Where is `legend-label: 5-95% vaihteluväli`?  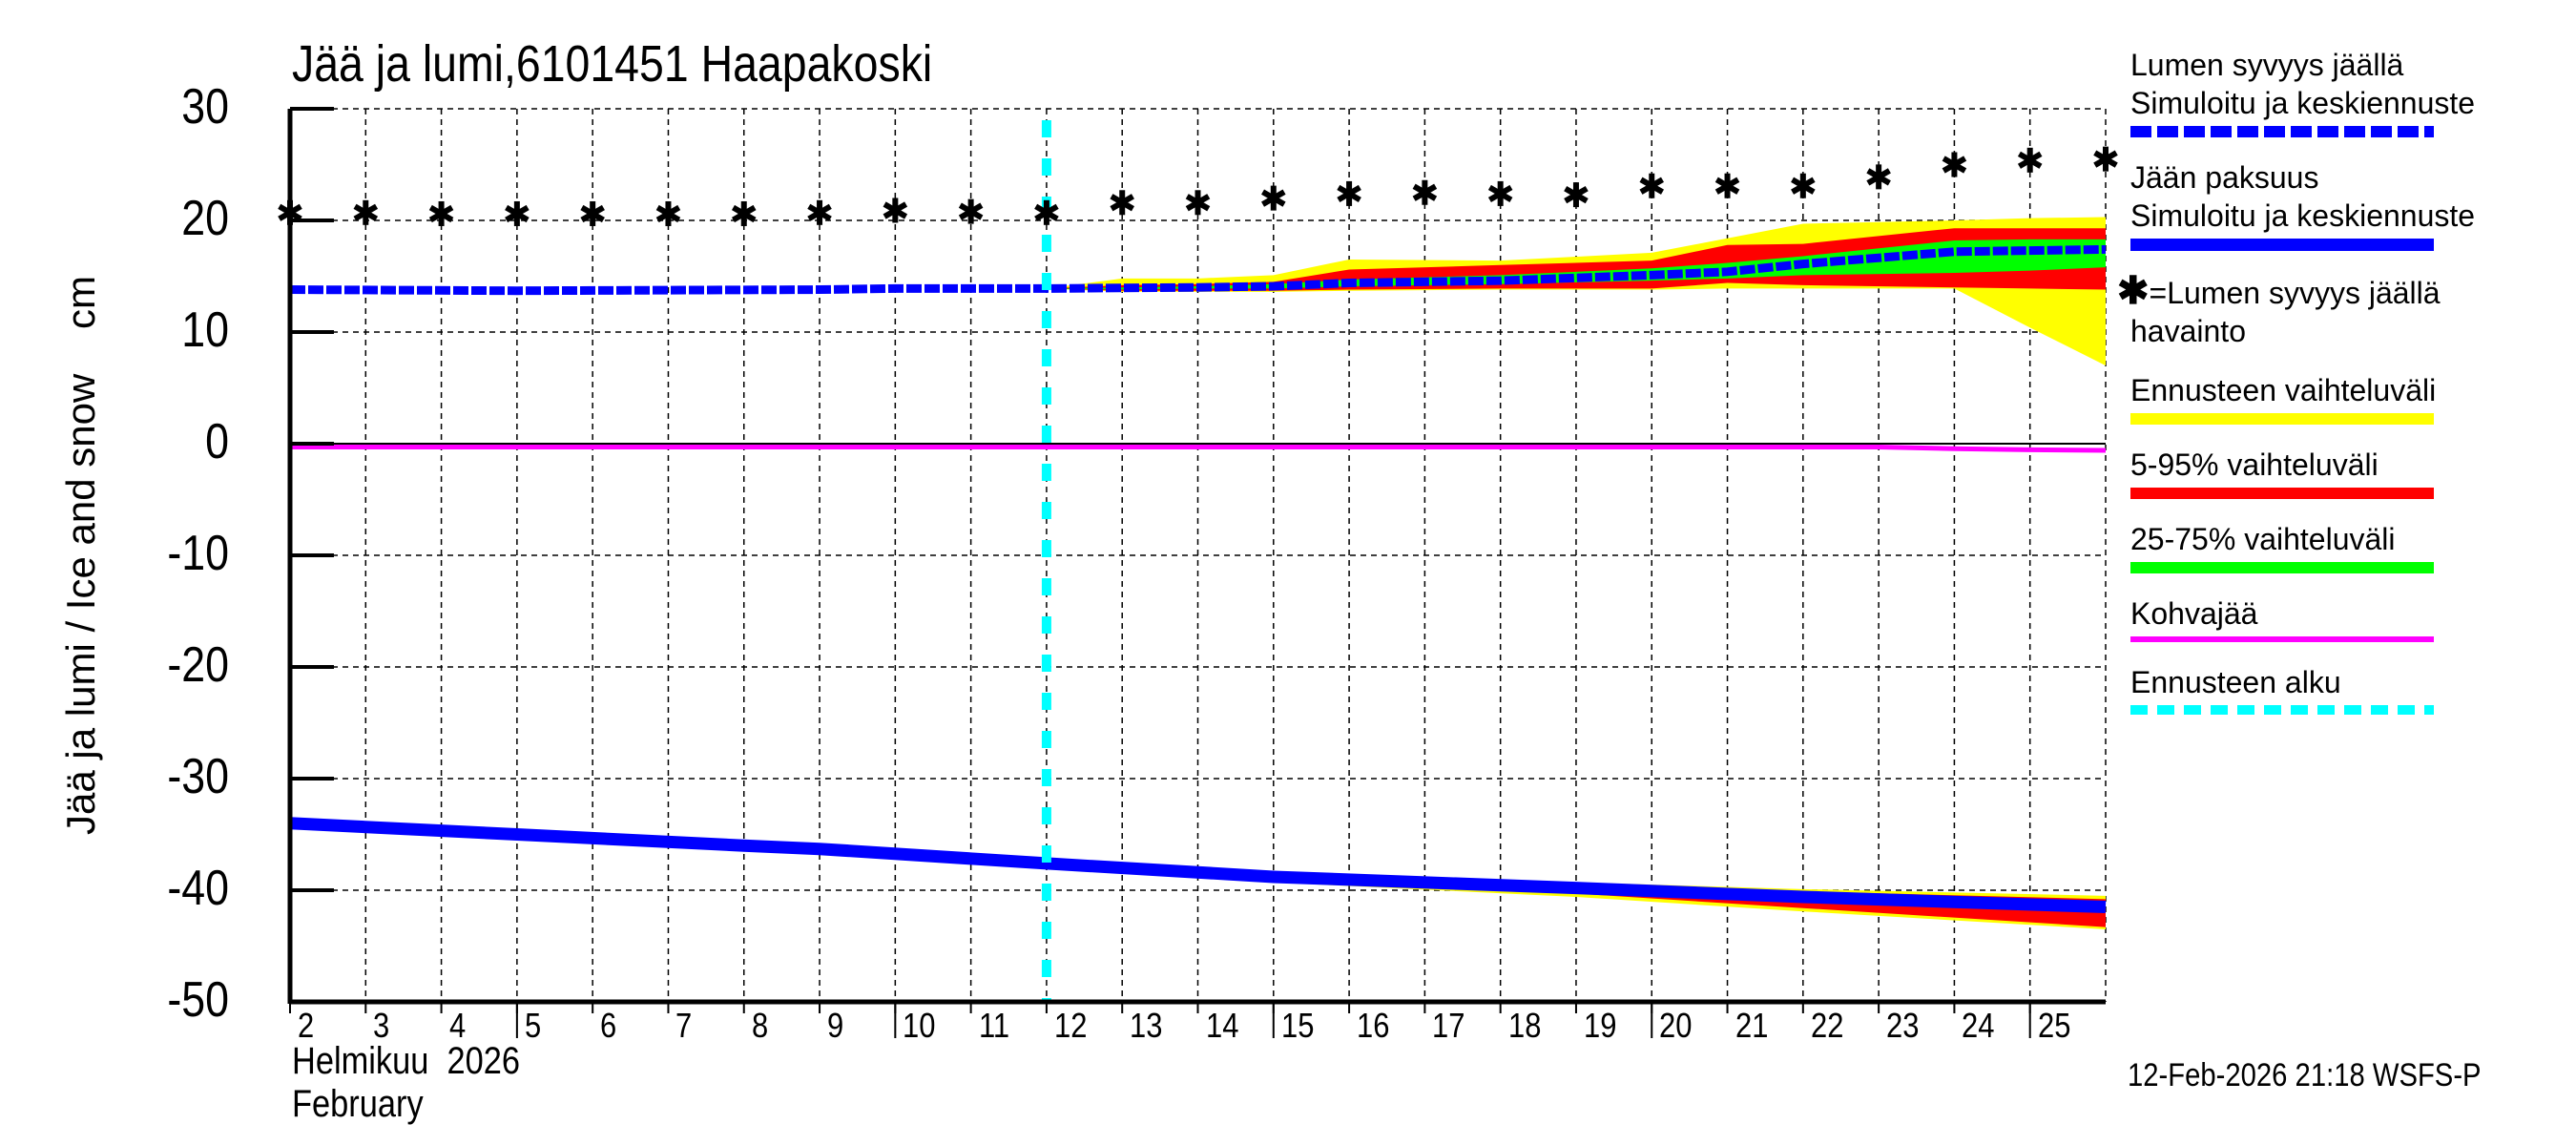
legend-label: 5-95% vaihteluväli is located at coordinates (2254, 465).